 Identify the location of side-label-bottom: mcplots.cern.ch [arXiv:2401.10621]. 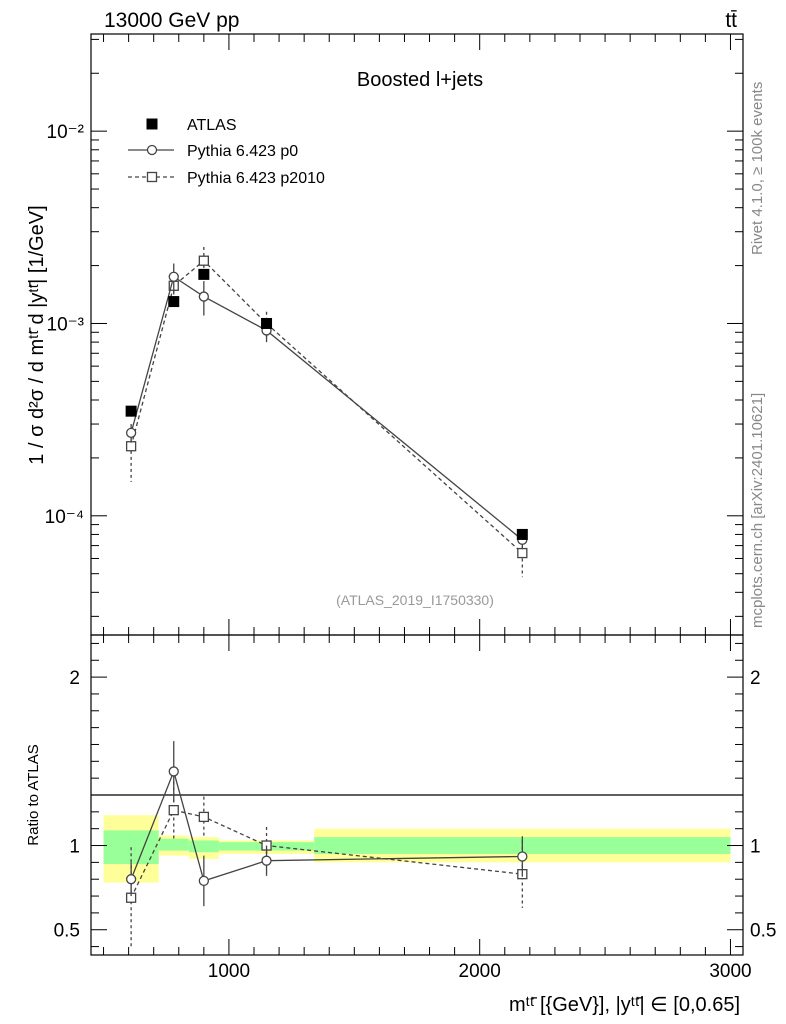
(757, 510).